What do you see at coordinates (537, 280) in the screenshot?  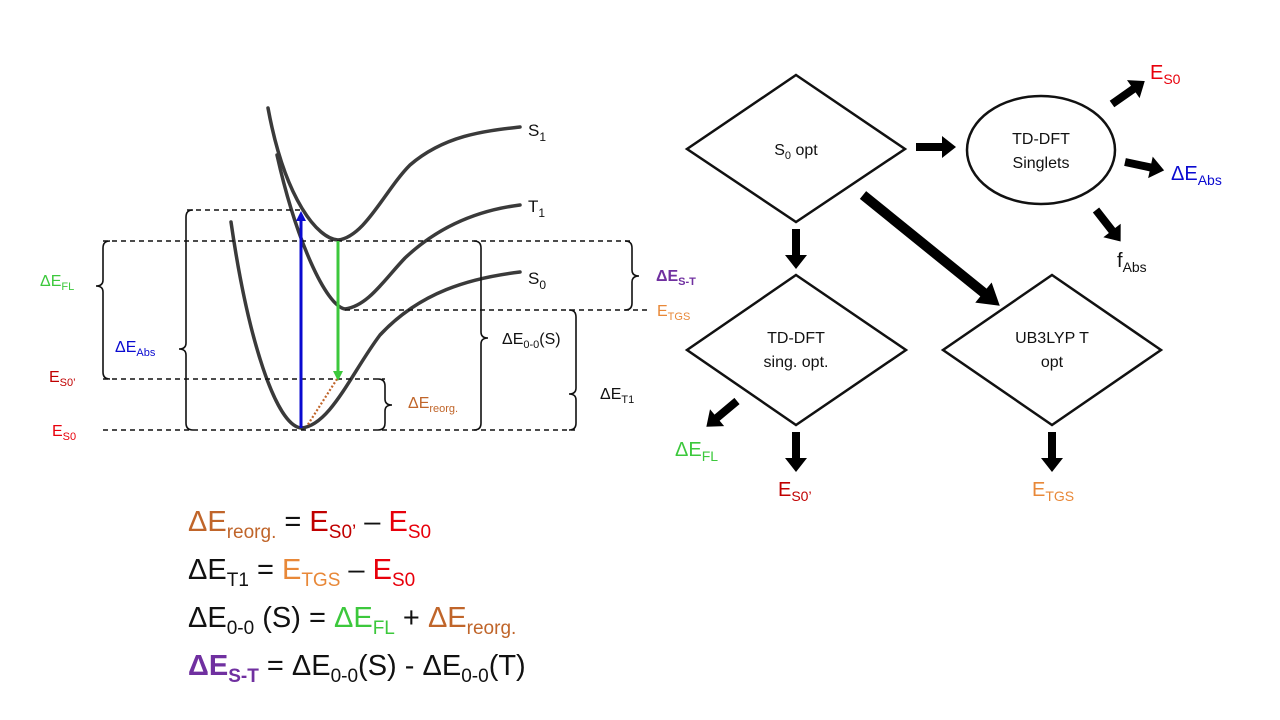 I see `state-label-s0: S0` at bounding box center [537, 280].